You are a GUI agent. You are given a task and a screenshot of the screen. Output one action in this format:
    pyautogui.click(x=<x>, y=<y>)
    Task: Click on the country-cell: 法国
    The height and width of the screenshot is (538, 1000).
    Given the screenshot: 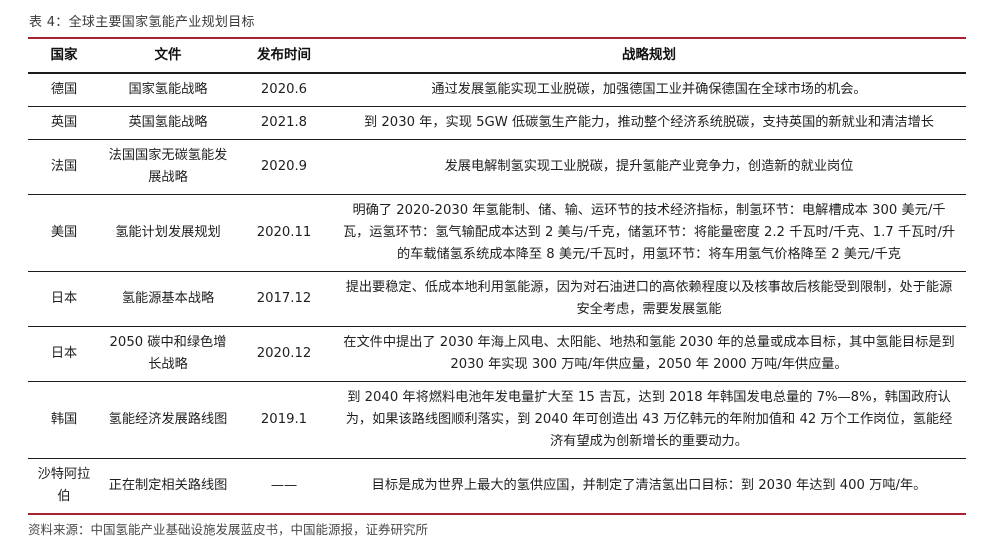 What is the action you would take?
    pyautogui.click(x=64, y=167)
    